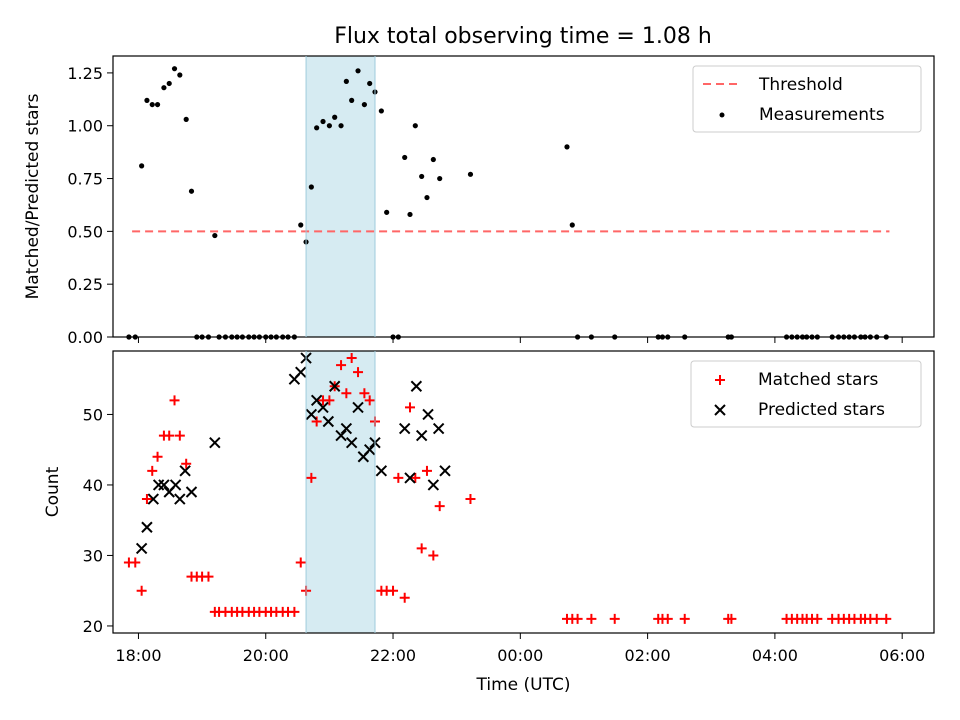 The width and height of the screenshot is (960, 720). I want to click on x-axis-ticks, so click(520, 340).